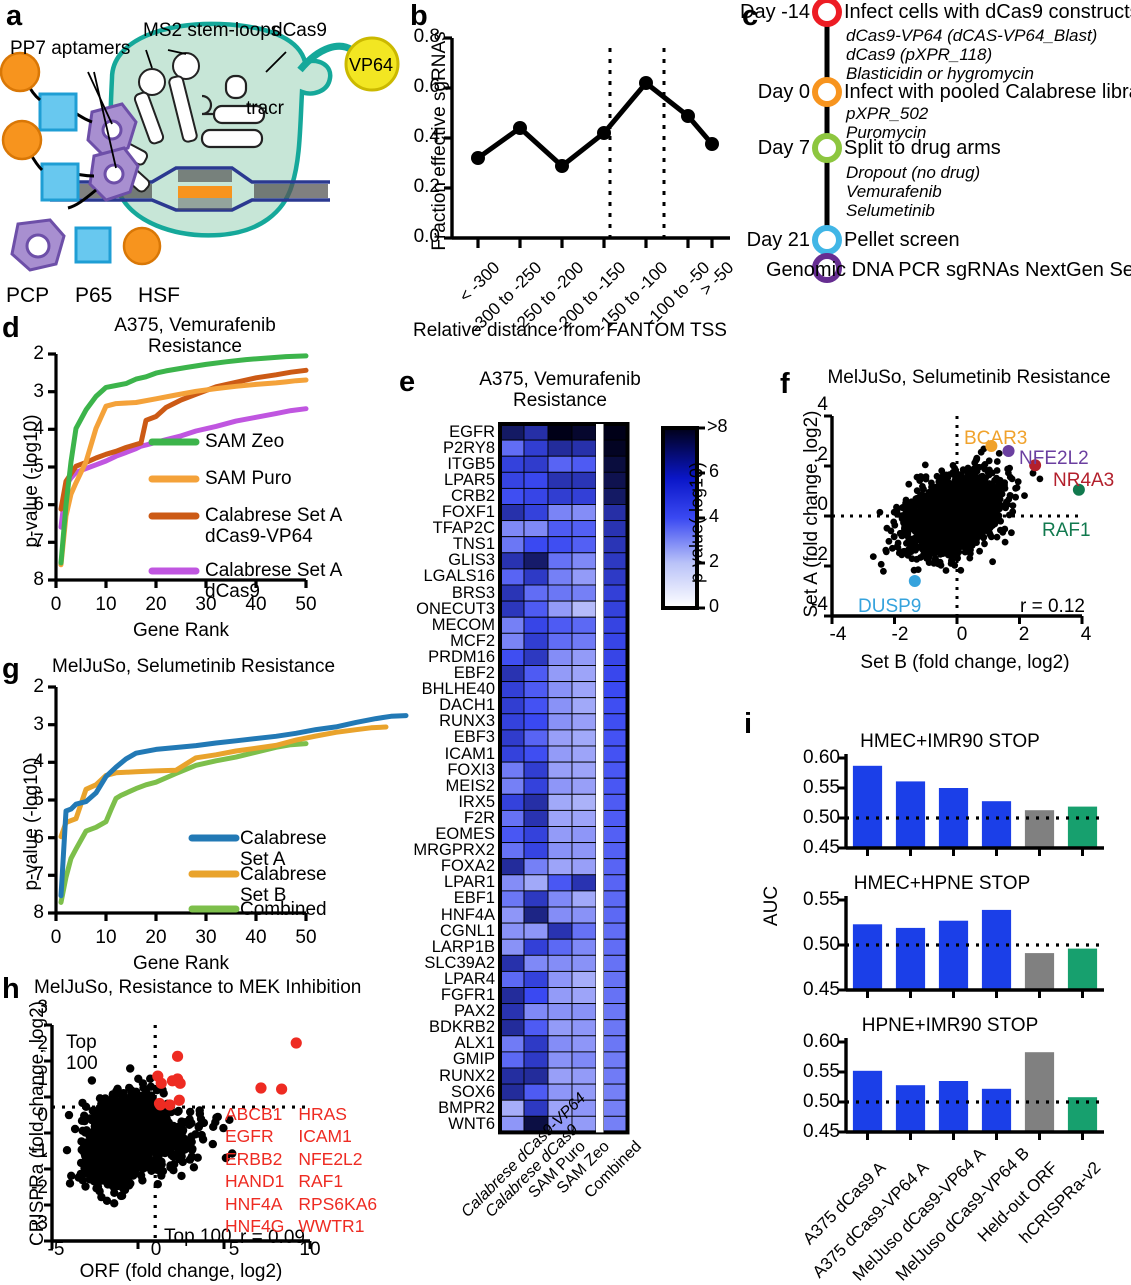  What do you see at coordinates (256, 938) in the screenshot?
I see `panel-g-xtick-40: 40` at bounding box center [256, 938].